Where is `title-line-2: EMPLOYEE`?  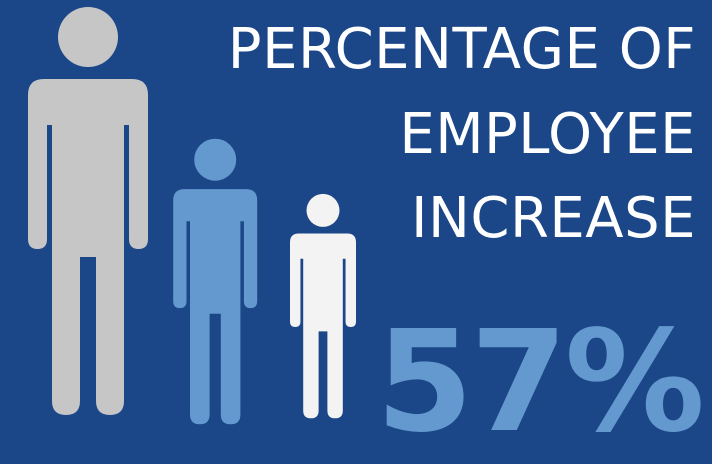
title-line-2: EMPLOYEE is located at coordinates (547, 134).